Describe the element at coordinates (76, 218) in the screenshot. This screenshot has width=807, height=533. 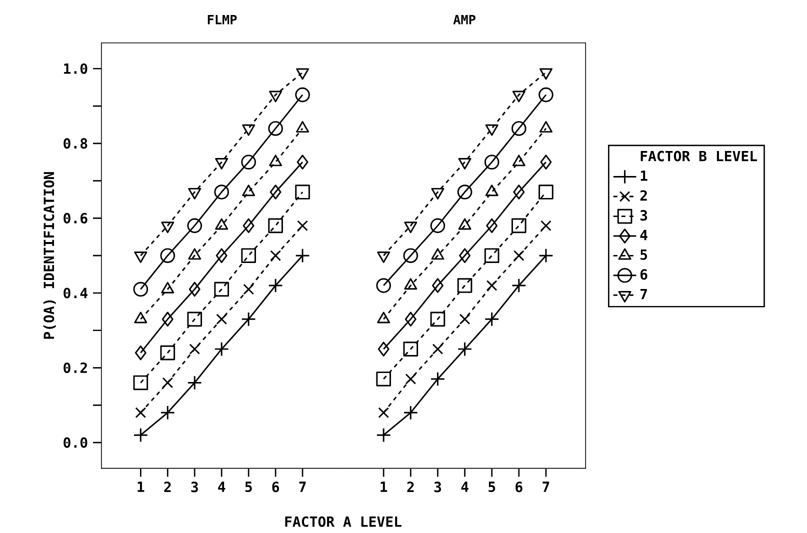
I see `y-tick-label: 0.6` at that location.